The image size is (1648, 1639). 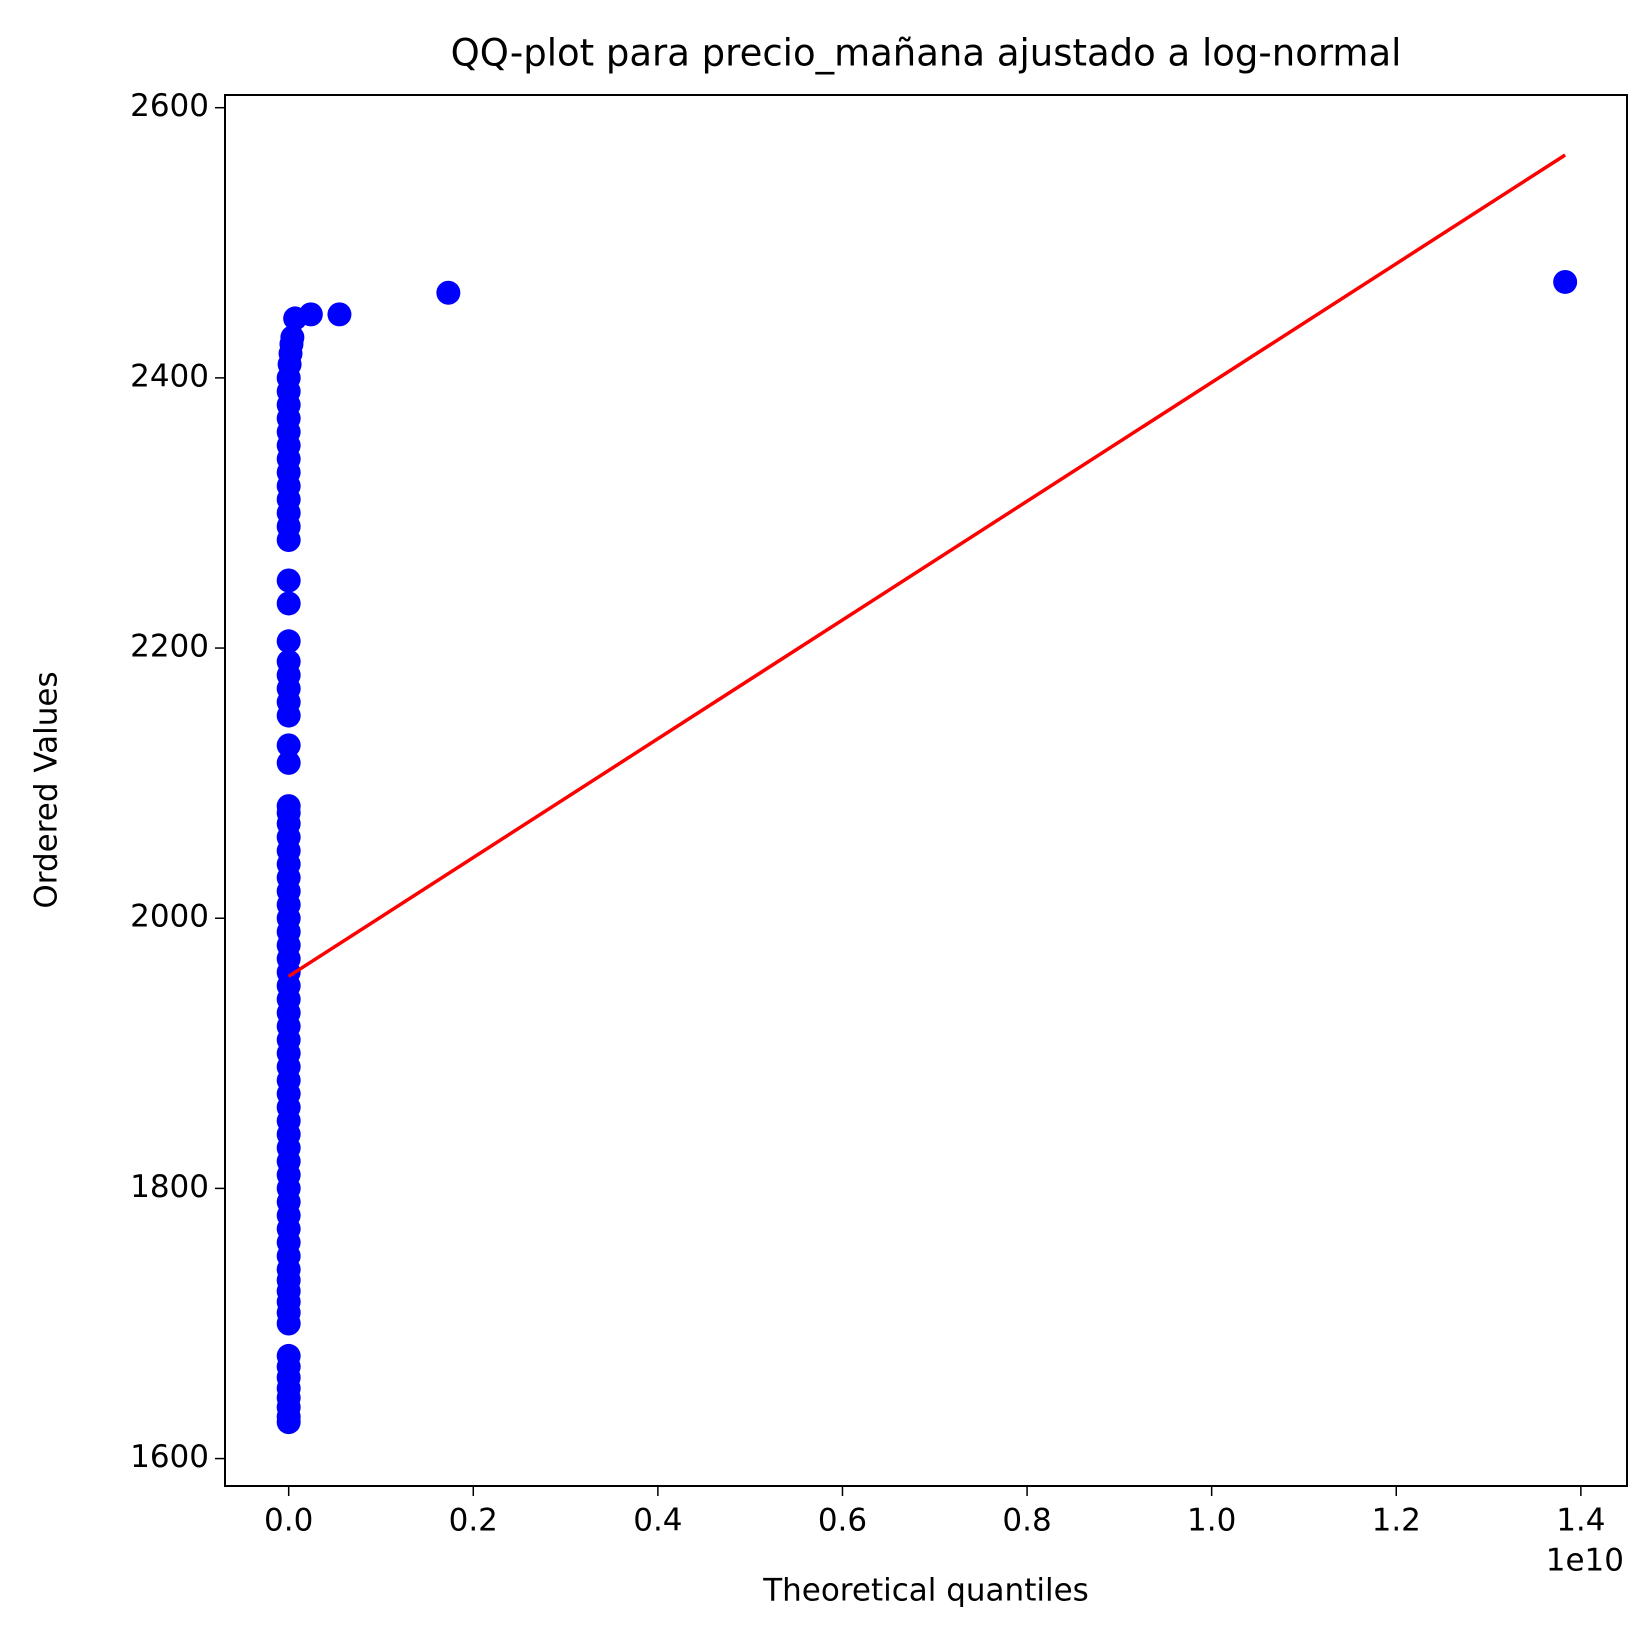 I want to click on x-tick-label: 0.8, so click(x=1026, y=1521).